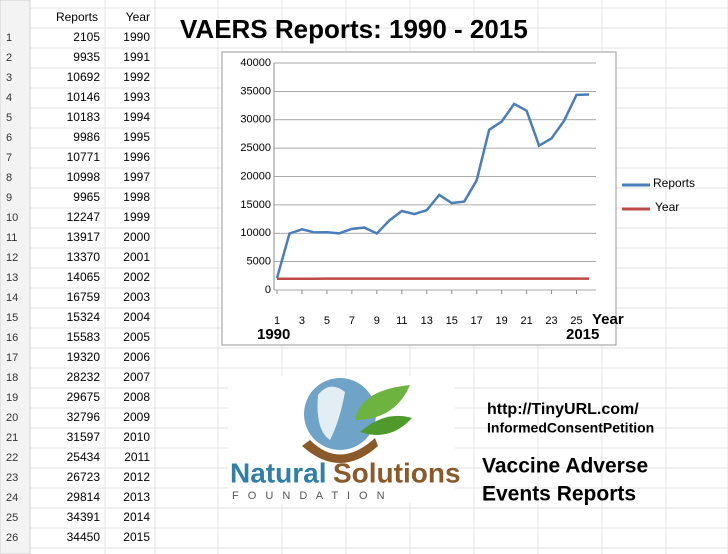  What do you see at coordinates (84, 457) in the screenshot?
I see `cell: 25434` at bounding box center [84, 457].